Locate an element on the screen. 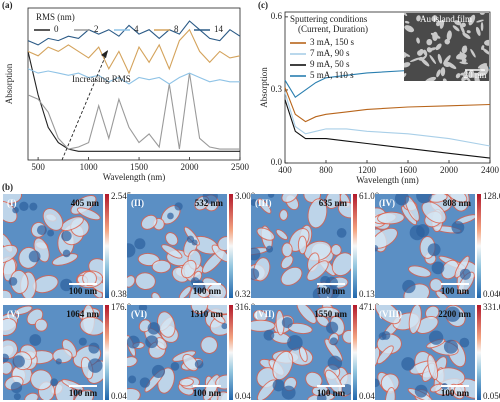 The image size is (500, 402). x-tick-label: 800 is located at coordinates (326, 170).